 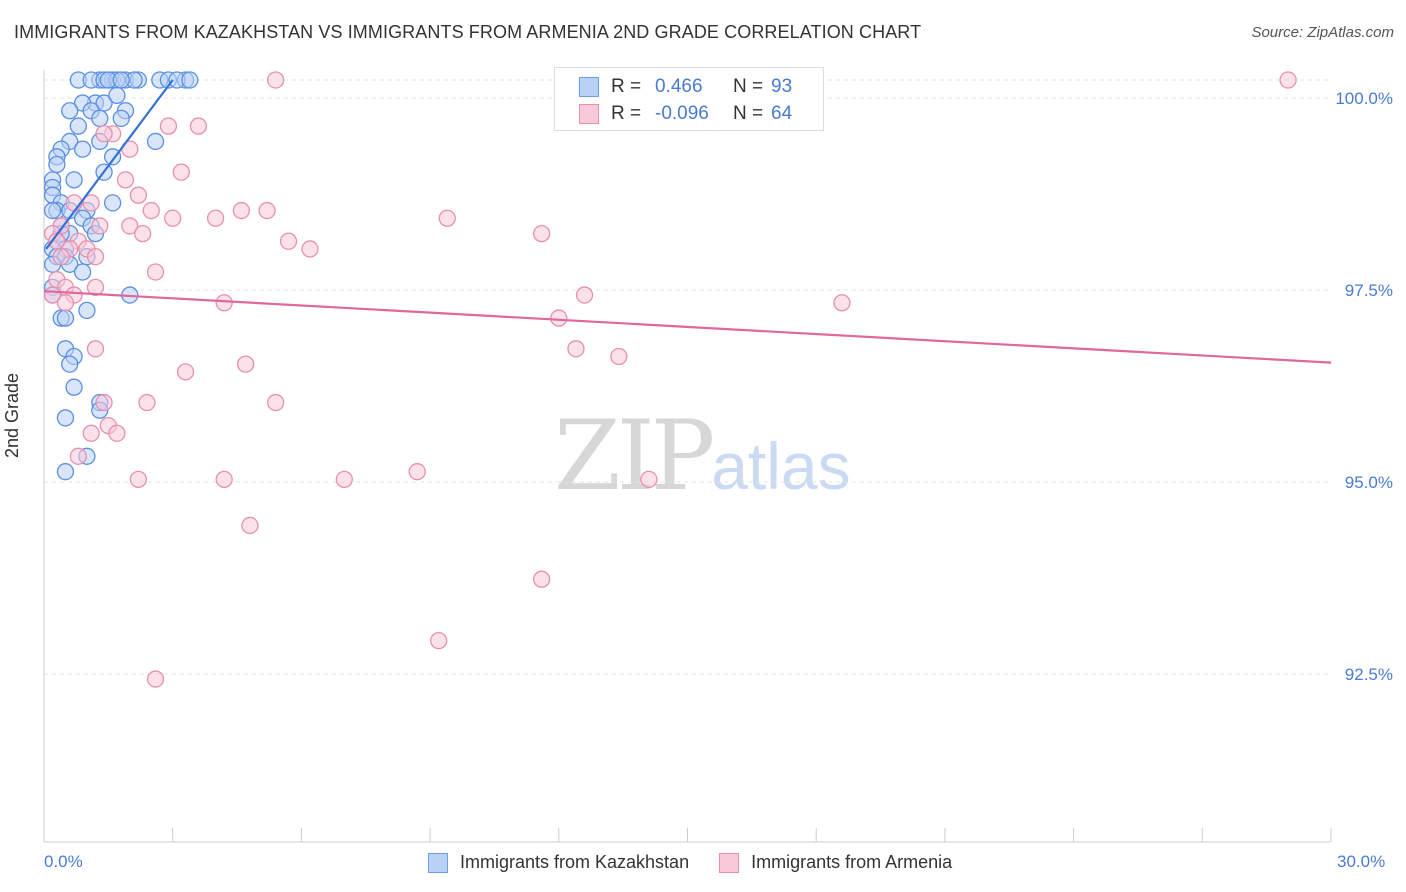 What do you see at coordinates (679, 86) in the screenshot?
I see `legend-r-value: 0.466` at bounding box center [679, 86].